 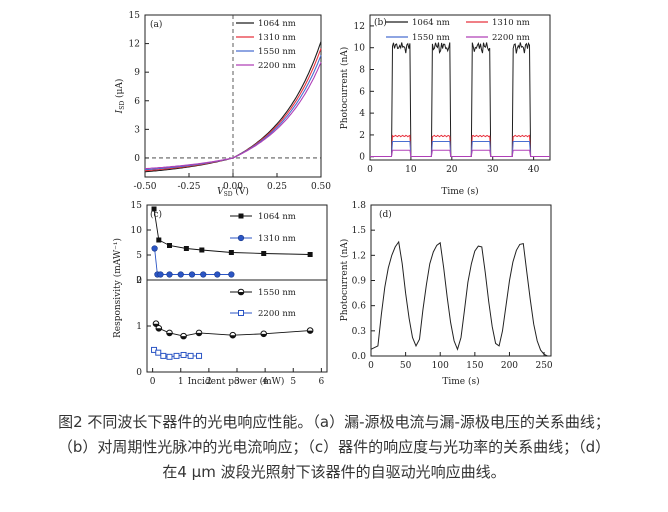 I want to click on panel-b-x-tick-label: 10, so click(x=411, y=170).